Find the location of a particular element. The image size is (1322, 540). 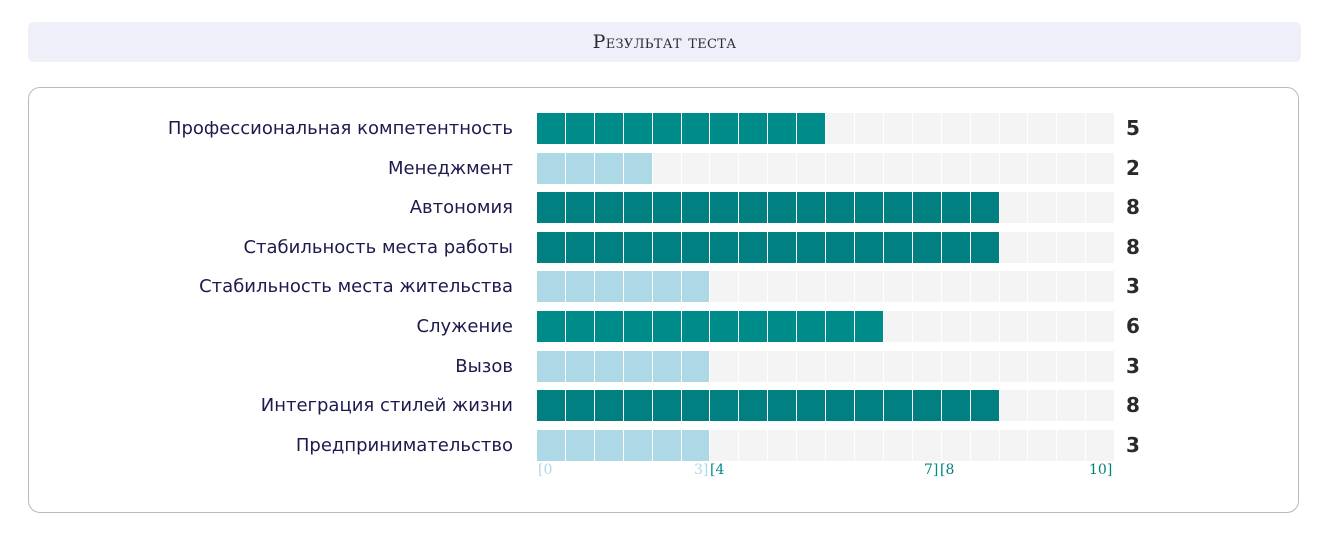

result-score: 2 is located at coordinates (1133, 168).